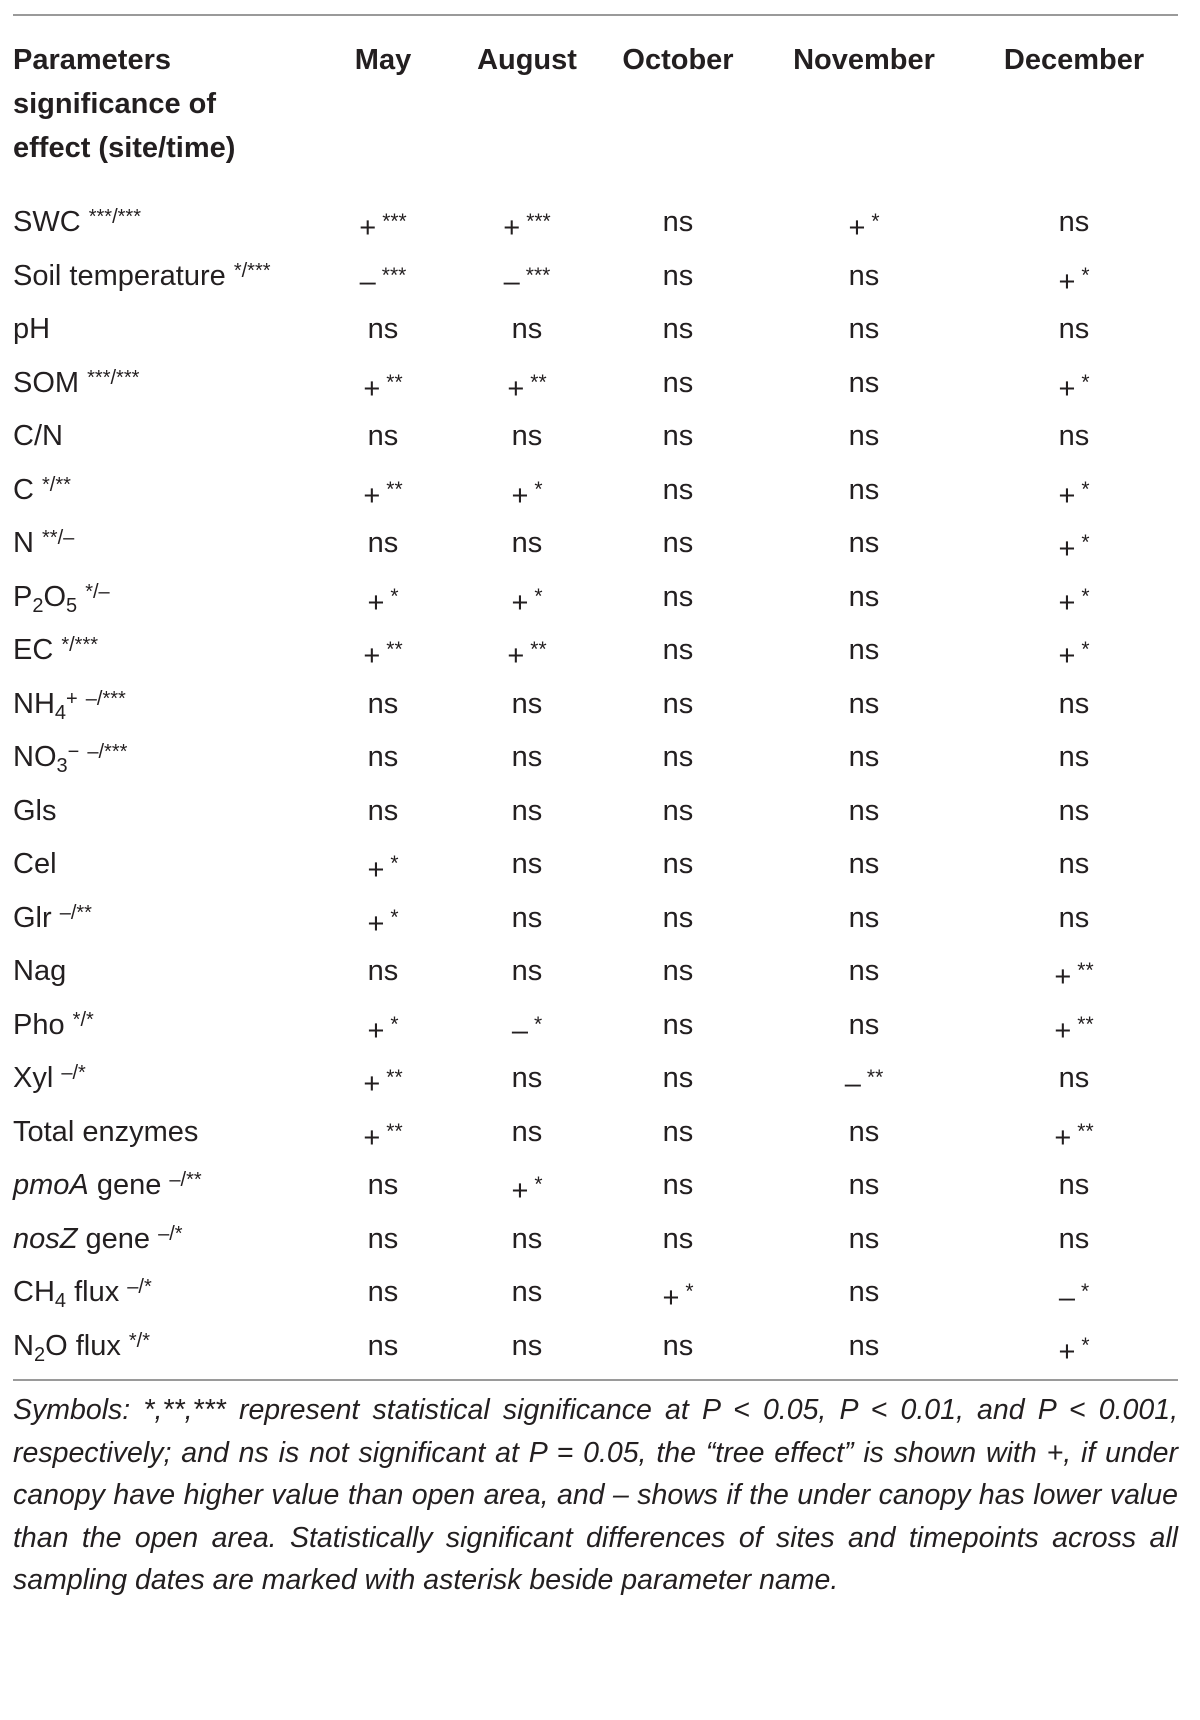 This screenshot has height=1720, width=1200. Describe the element at coordinates (38, 605) in the screenshot. I see `parameter-sub: 2` at that location.